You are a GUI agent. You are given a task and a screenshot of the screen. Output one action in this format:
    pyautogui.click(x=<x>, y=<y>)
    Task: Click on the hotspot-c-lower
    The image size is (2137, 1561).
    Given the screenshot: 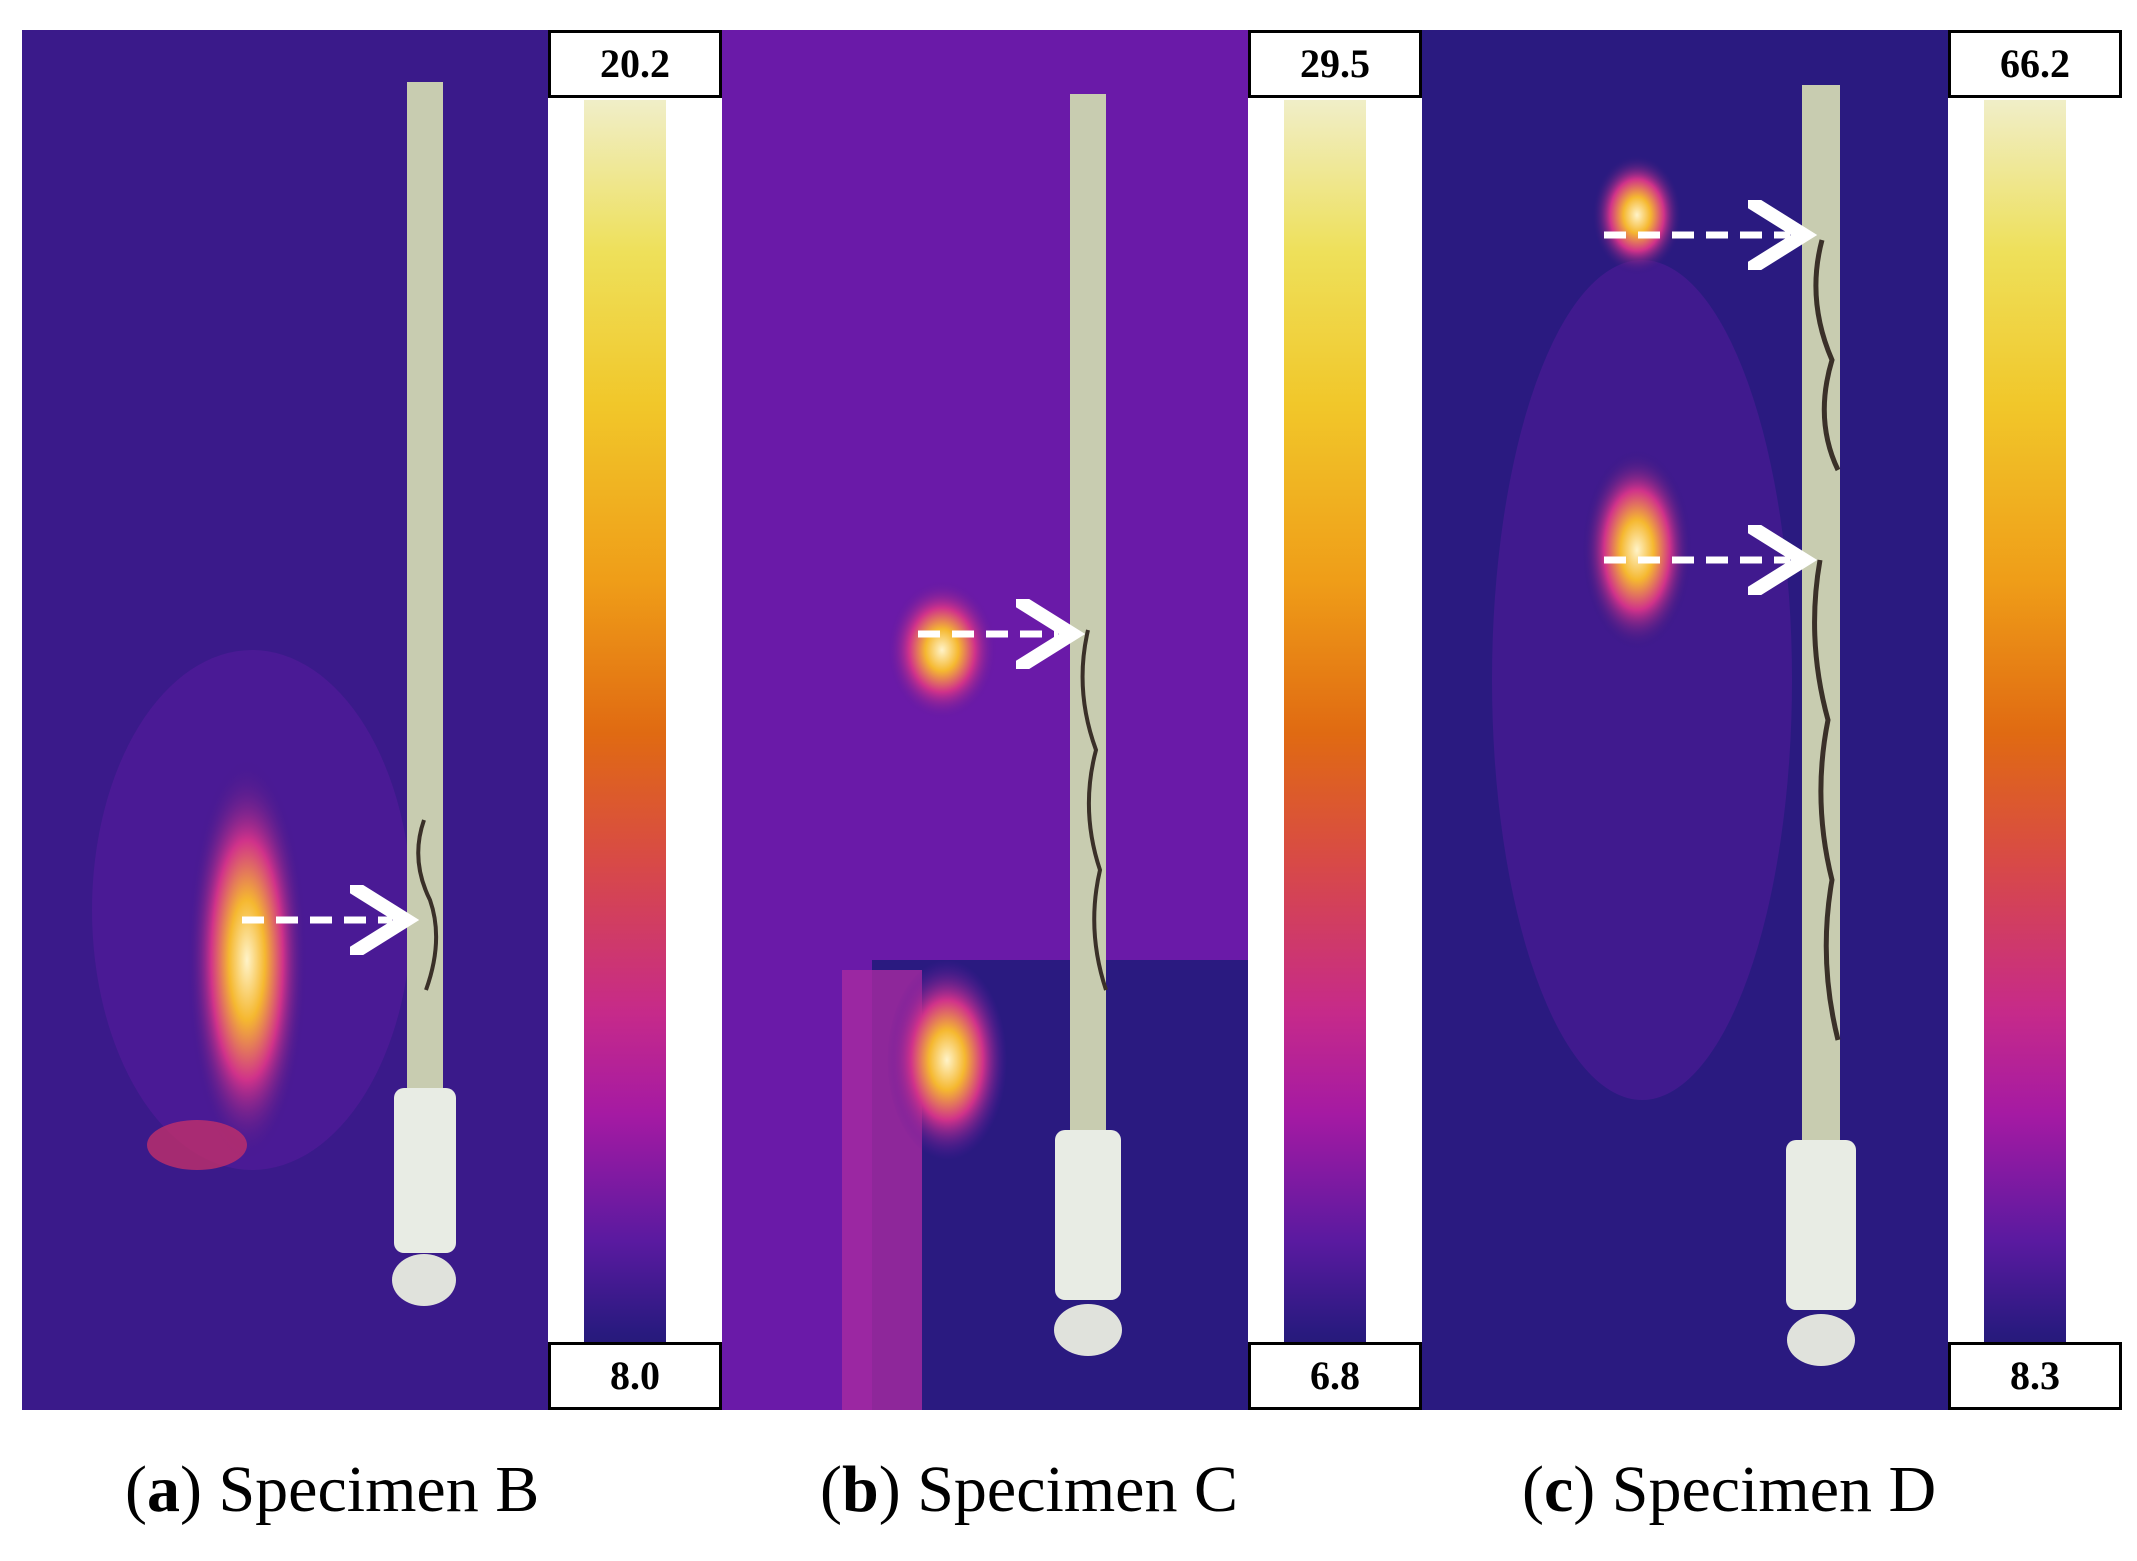 What is the action you would take?
    pyautogui.click(x=1637, y=550)
    